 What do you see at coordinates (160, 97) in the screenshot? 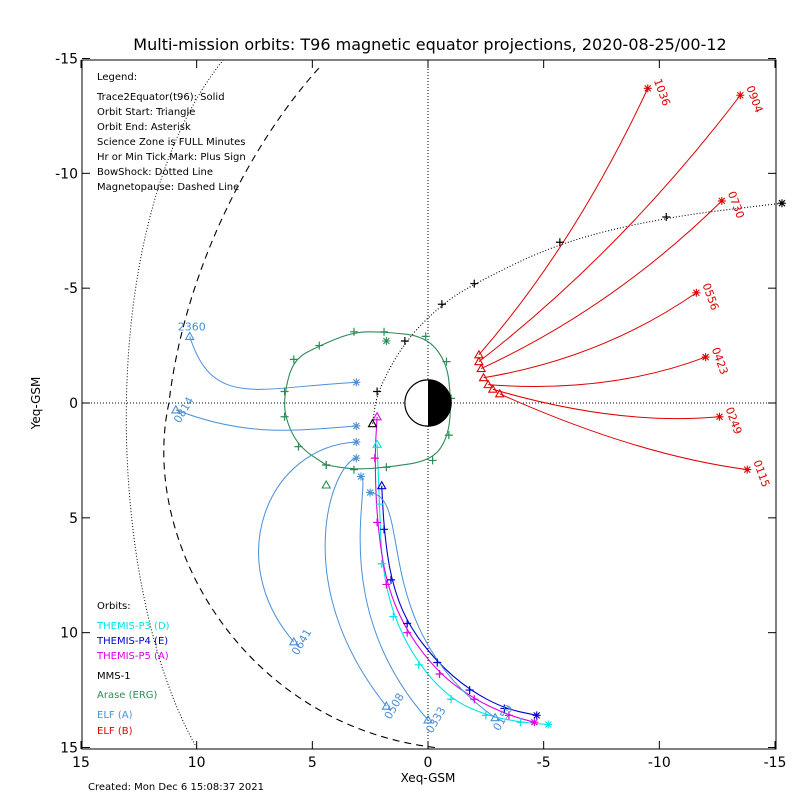
I see `legend-entry: Trace2Equator(t96): Solid` at bounding box center [160, 97].